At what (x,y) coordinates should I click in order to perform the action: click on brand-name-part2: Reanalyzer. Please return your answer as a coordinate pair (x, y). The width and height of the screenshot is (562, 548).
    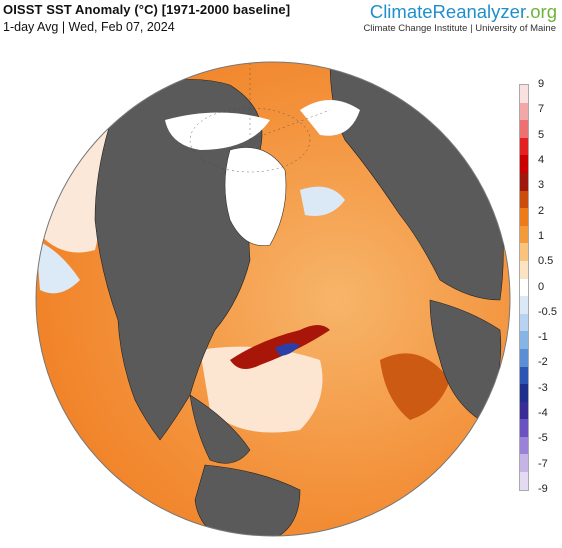
    Looking at the image, I should click on (479, 11).